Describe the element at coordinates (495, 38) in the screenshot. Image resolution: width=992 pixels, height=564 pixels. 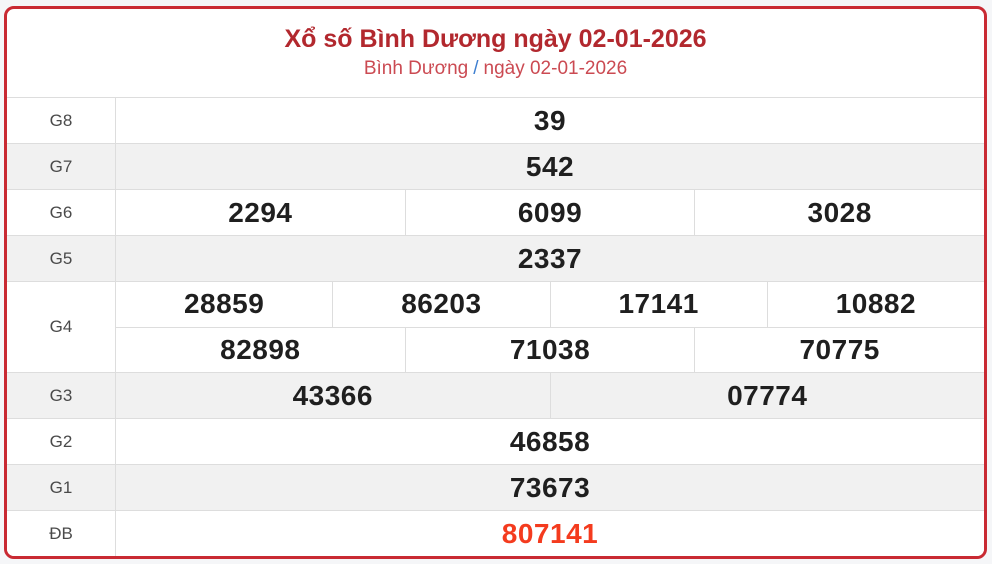
I see `page-title: Xổ số Bình Dương ngày 02-01-2026` at that location.